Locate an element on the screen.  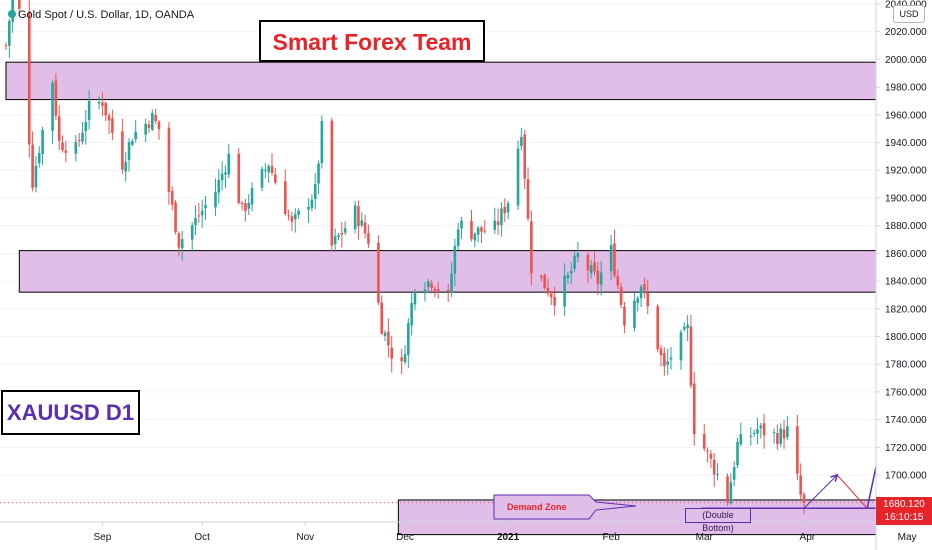
time-tick-label: Apr is located at coordinates (808, 537).